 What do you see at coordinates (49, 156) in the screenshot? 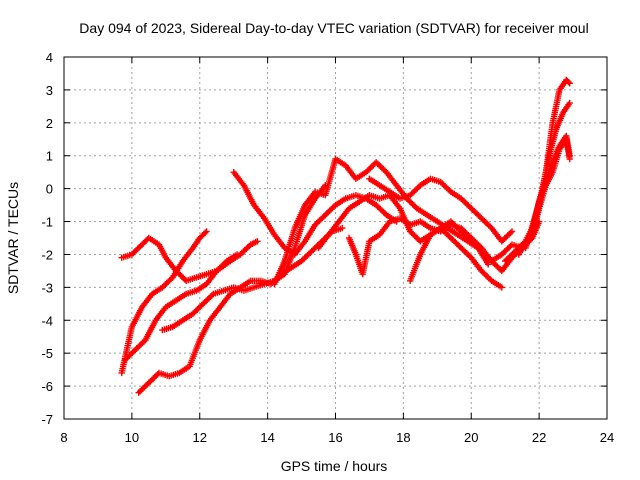
I see `y-tick-label: 1` at bounding box center [49, 156].